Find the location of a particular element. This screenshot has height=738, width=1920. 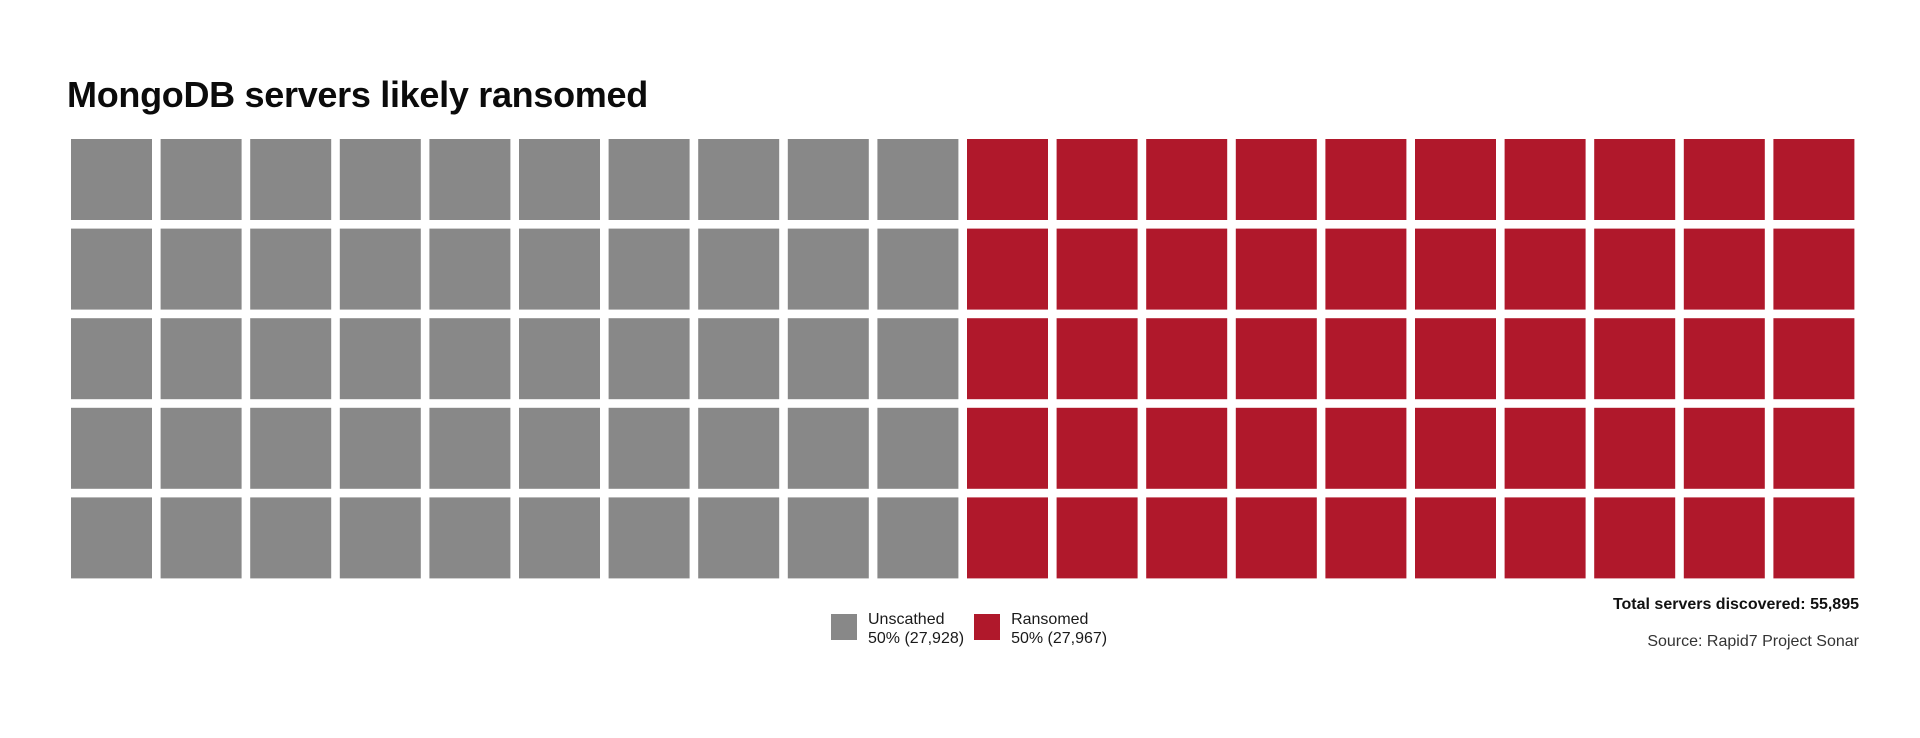

legend-value-unscathed: 50% (27,928) is located at coordinates (916, 638).